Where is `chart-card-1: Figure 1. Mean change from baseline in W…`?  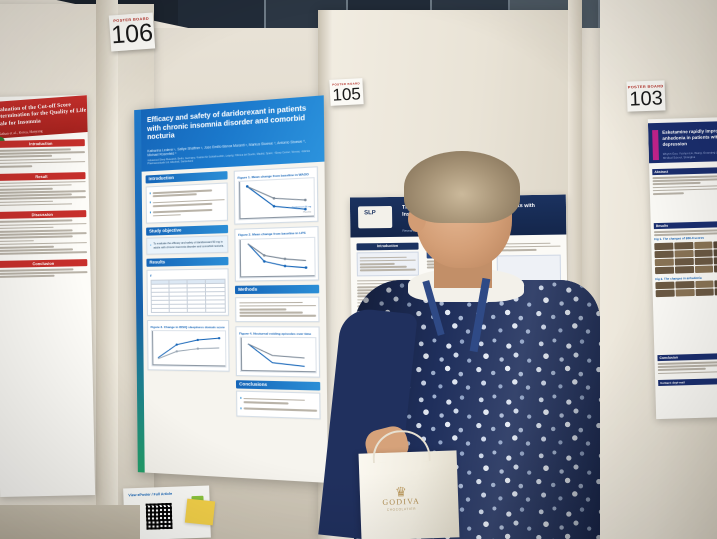 chart-card-1: Figure 1. Mean change from baseline in W… is located at coordinates (276, 195).